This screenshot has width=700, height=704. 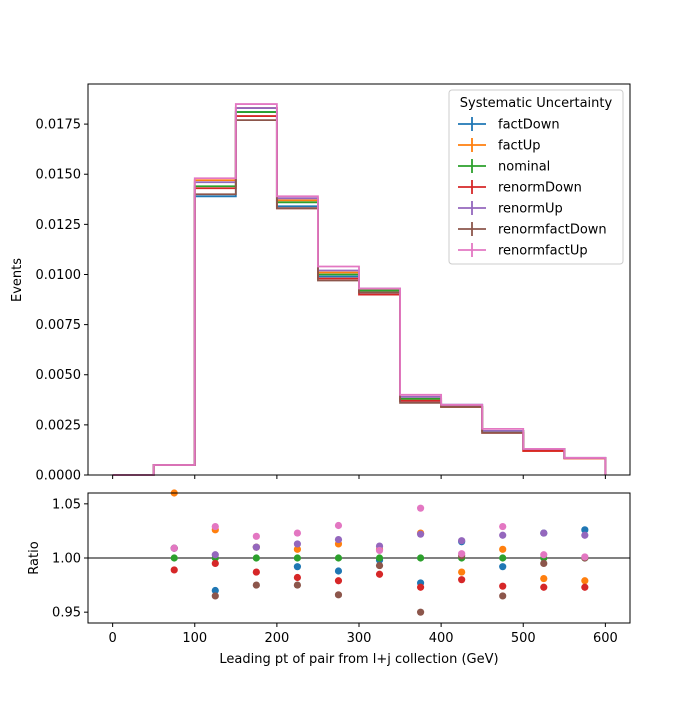 I want to click on ratio-y-label: Ratio, so click(x=34, y=557).